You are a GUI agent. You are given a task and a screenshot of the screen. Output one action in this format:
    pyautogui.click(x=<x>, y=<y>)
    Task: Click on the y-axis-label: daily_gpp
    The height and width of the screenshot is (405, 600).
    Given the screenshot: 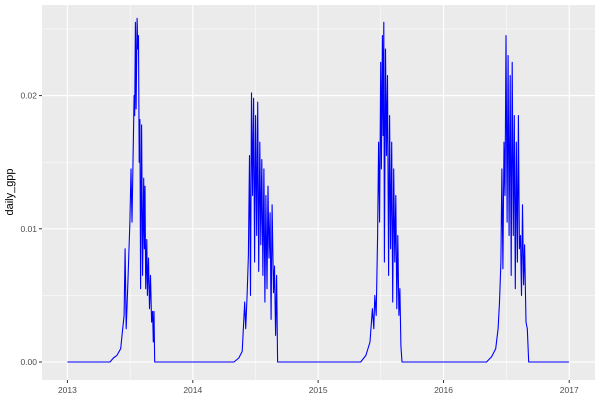 What is the action you would take?
    pyautogui.click(x=10, y=191)
    